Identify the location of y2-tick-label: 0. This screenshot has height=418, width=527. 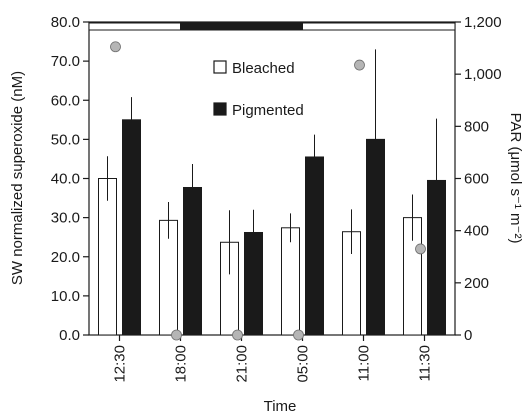
(468, 335).